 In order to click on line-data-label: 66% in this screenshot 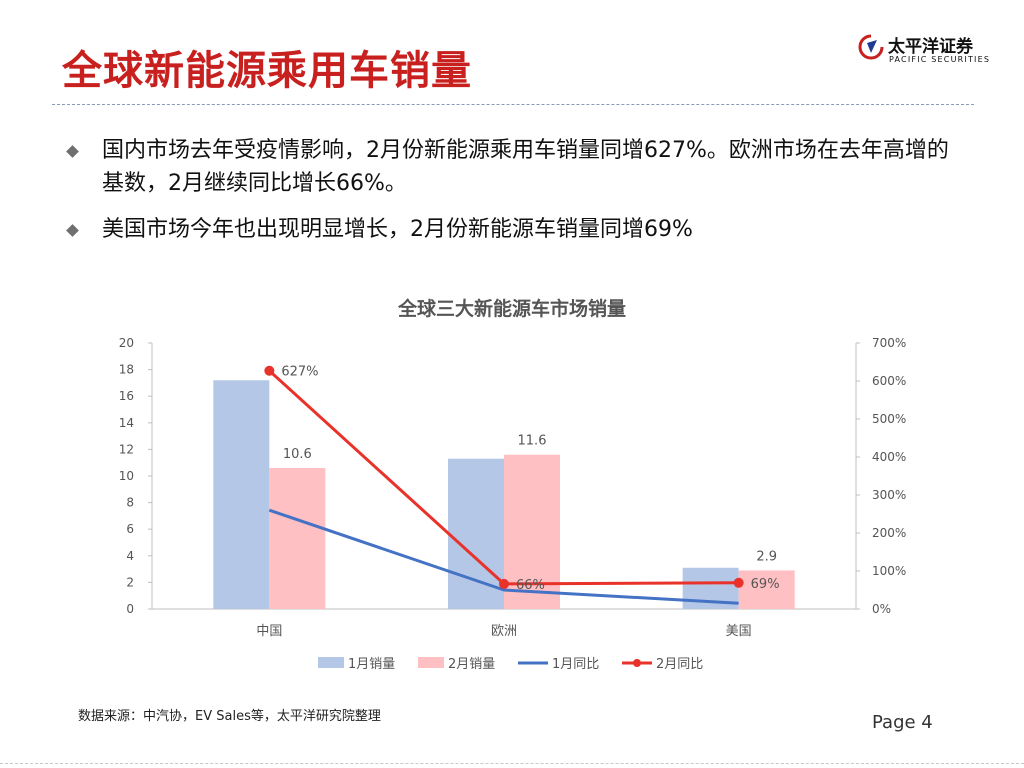, I will do `click(530, 585)`.